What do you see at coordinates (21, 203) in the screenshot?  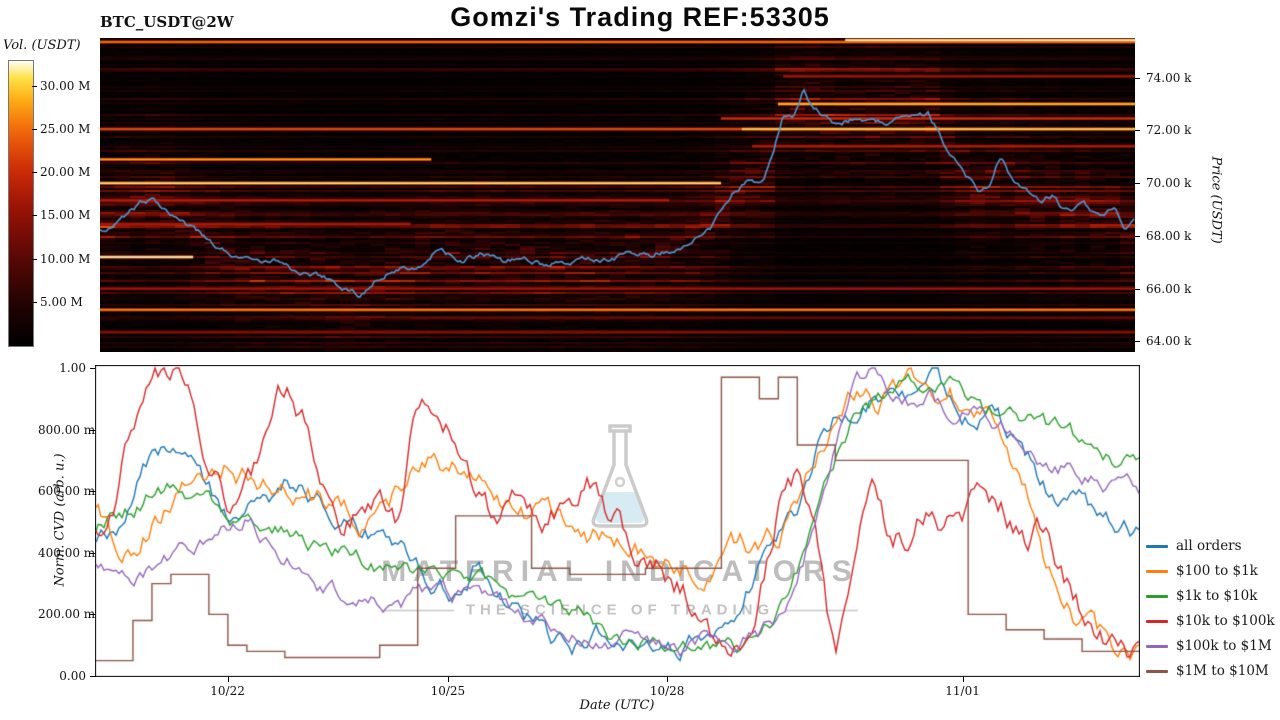 I see `volume-colorbar` at bounding box center [21, 203].